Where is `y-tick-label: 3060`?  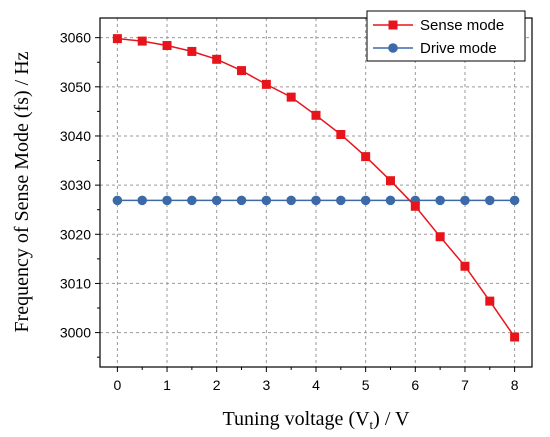
y-tick-label: 3060 is located at coordinates (75, 38).